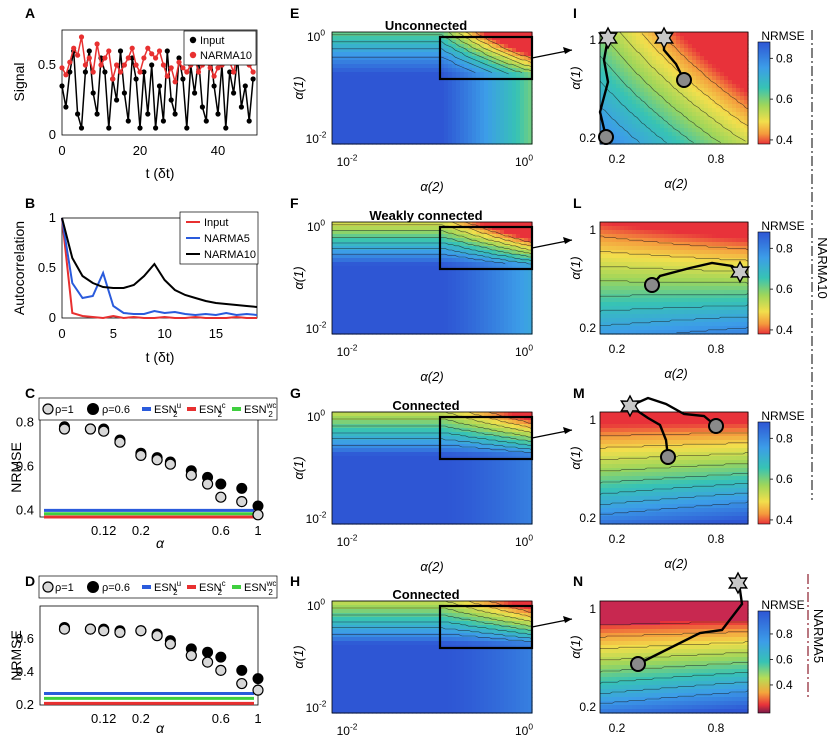  Describe the element at coordinates (490, 51) in the screenshot. I see `contour-line` at that location.